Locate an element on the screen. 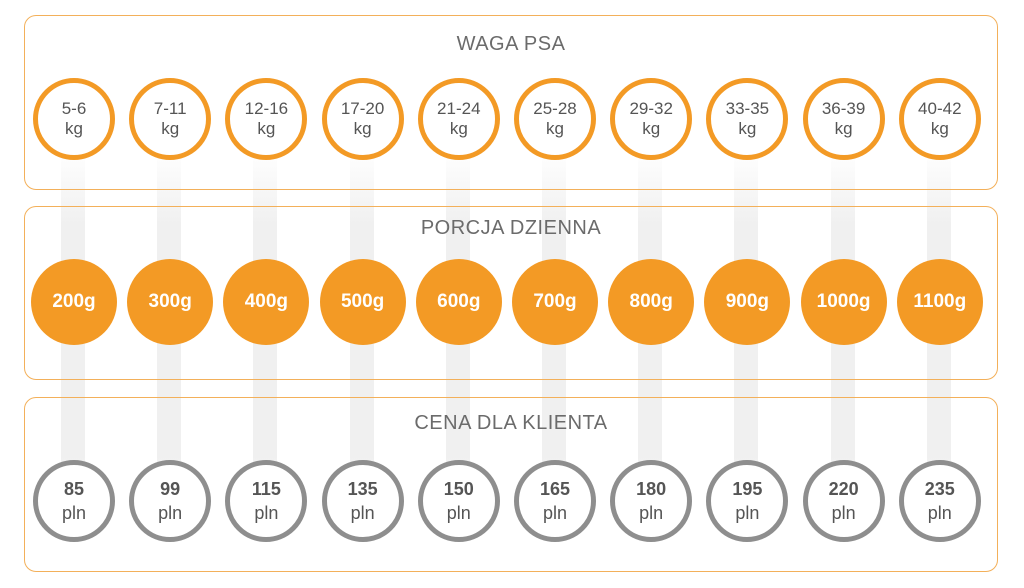 Image resolution: width=1024 pixels, height=588 pixels. weight-range: 7-11 is located at coordinates (170, 108).